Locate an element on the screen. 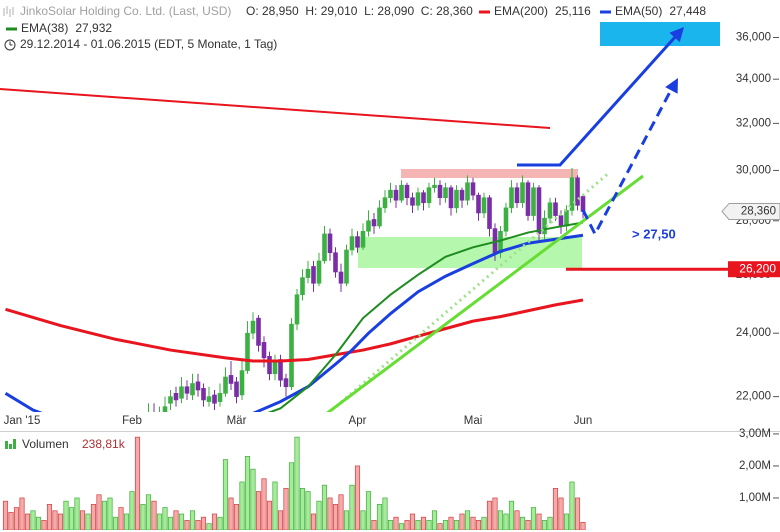 Image resolution: width=780 pixels, height=532 pixels. y-tick-label: 22,000 is located at coordinates (753, 397).